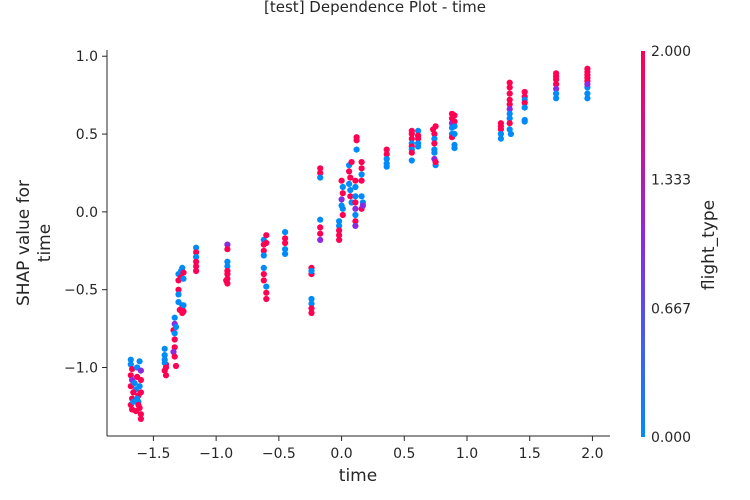 The width and height of the screenshot is (750, 500). Describe the element at coordinates (671, 245) in the screenshot. I see `colorbar-ticks: 2.000 1.333 0.667 0.000` at that location.